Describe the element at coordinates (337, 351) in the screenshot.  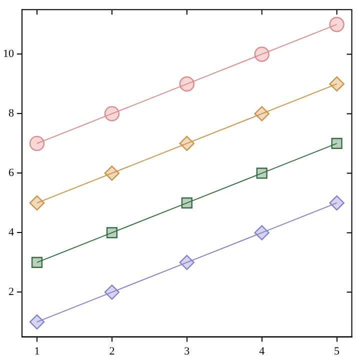
I see `x-tick-label: 5` at that location.